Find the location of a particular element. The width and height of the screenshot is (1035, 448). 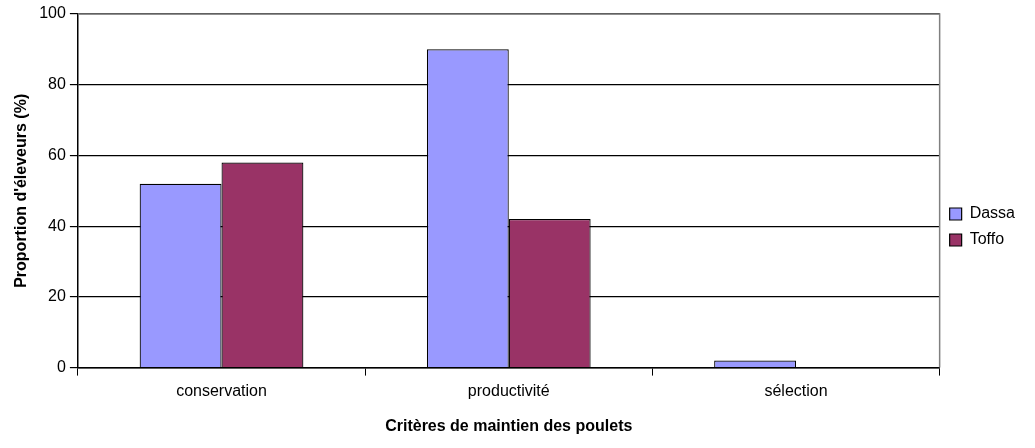

legend-label: Dassa is located at coordinates (992, 213).